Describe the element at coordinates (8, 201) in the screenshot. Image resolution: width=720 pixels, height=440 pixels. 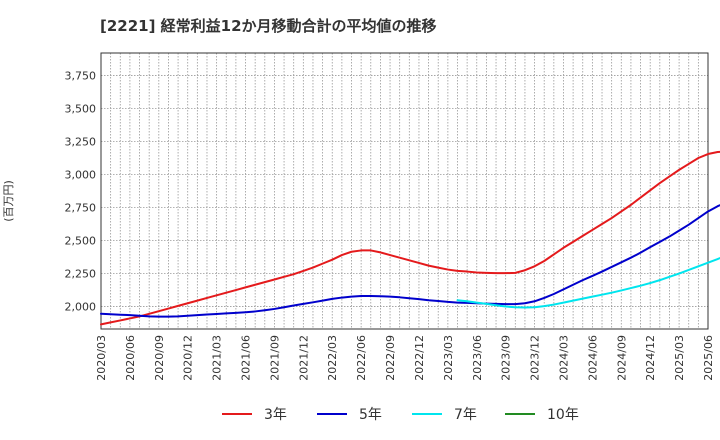
I see `y-axis-label: (百万円)` at that location.